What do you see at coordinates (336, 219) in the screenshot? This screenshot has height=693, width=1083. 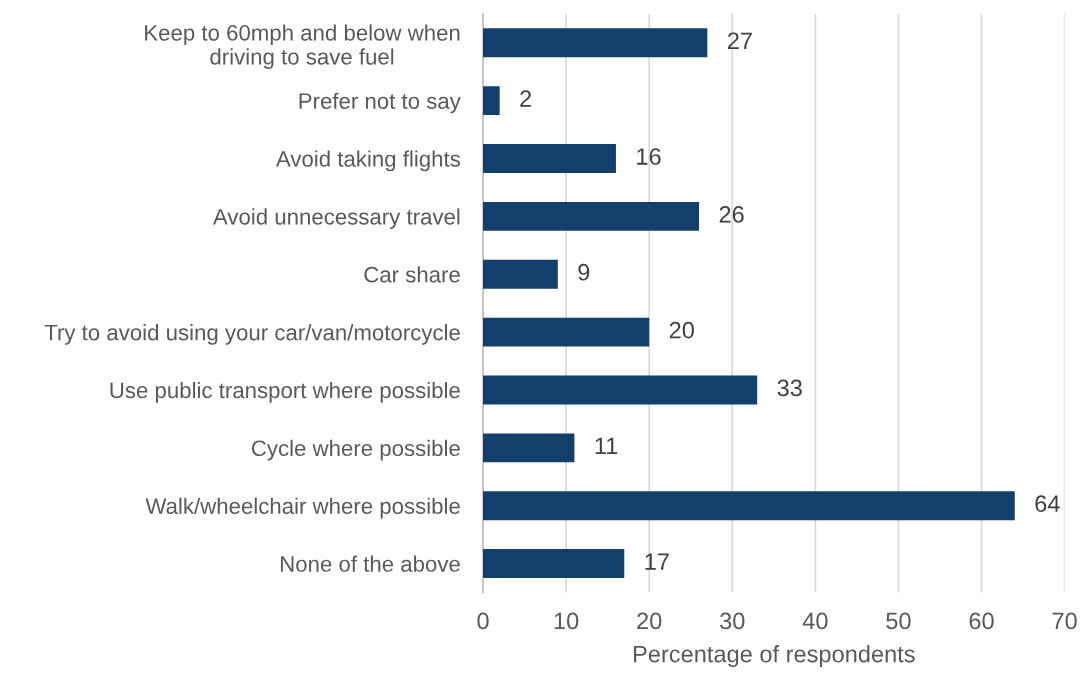 I see `y-tick-label: Avoid unnecessary travel` at bounding box center [336, 219].